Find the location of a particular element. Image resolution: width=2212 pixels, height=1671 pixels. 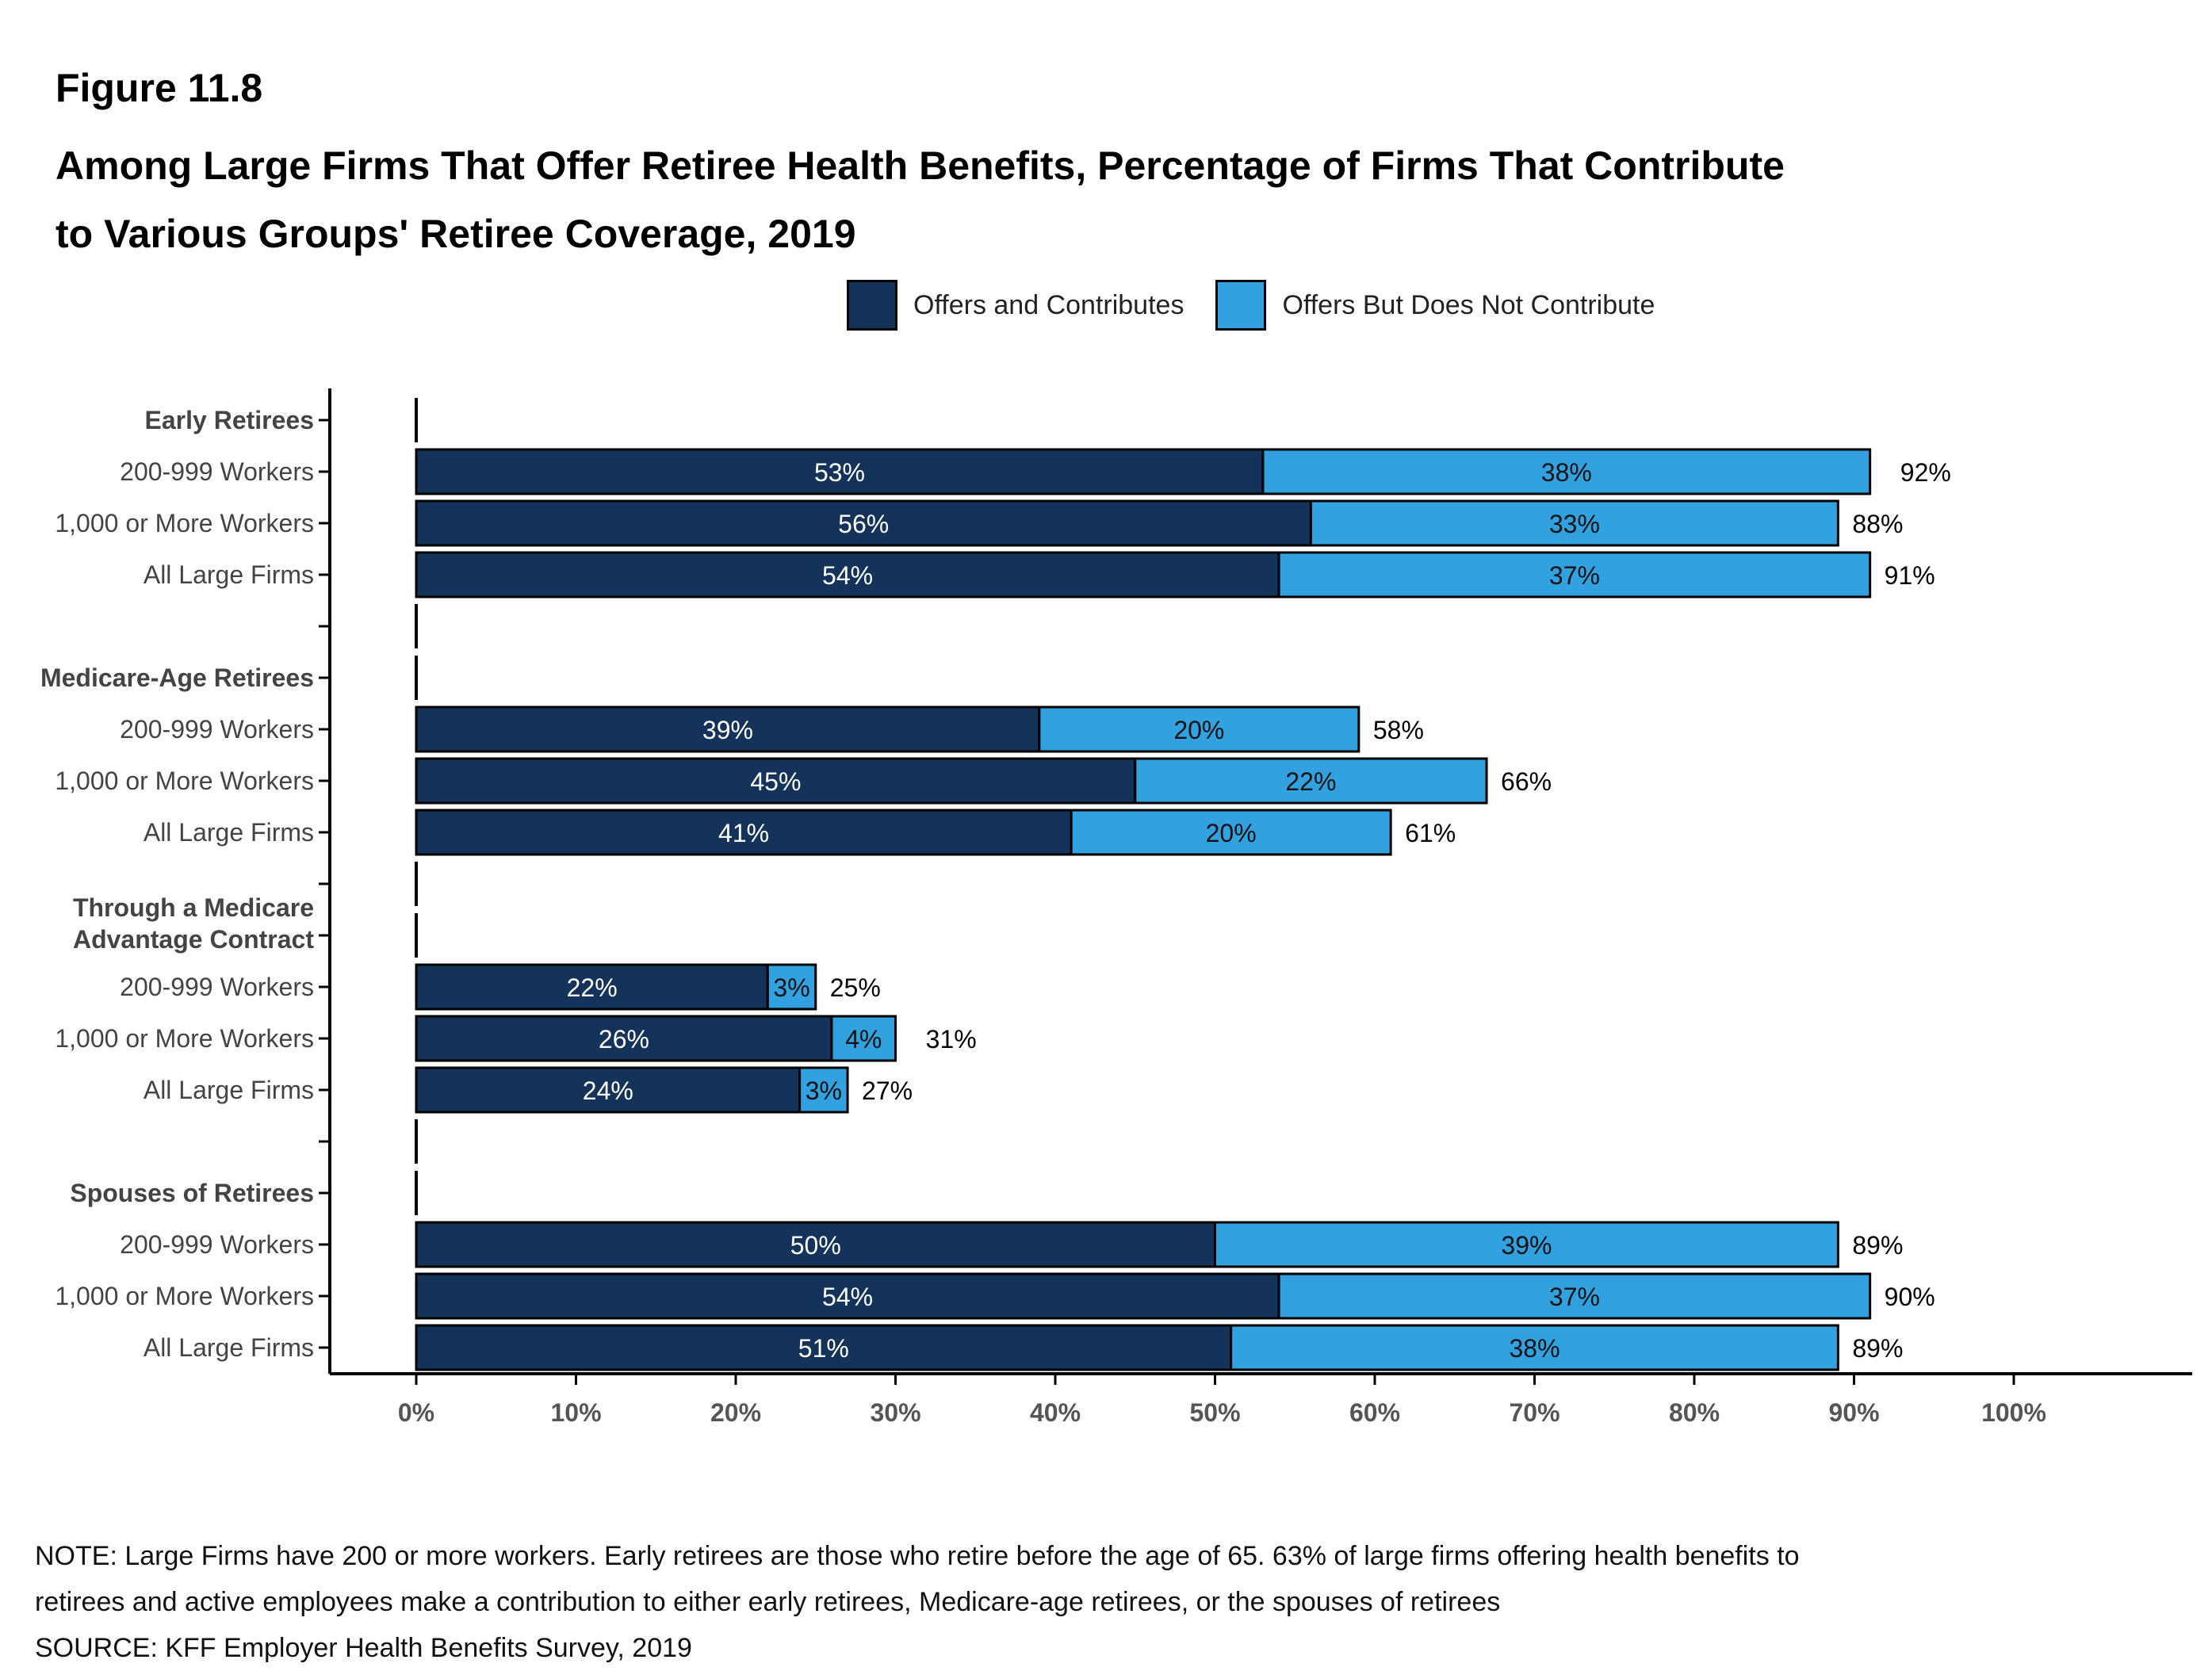

data-label-not-contribute: 33% is located at coordinates (1574, 524).